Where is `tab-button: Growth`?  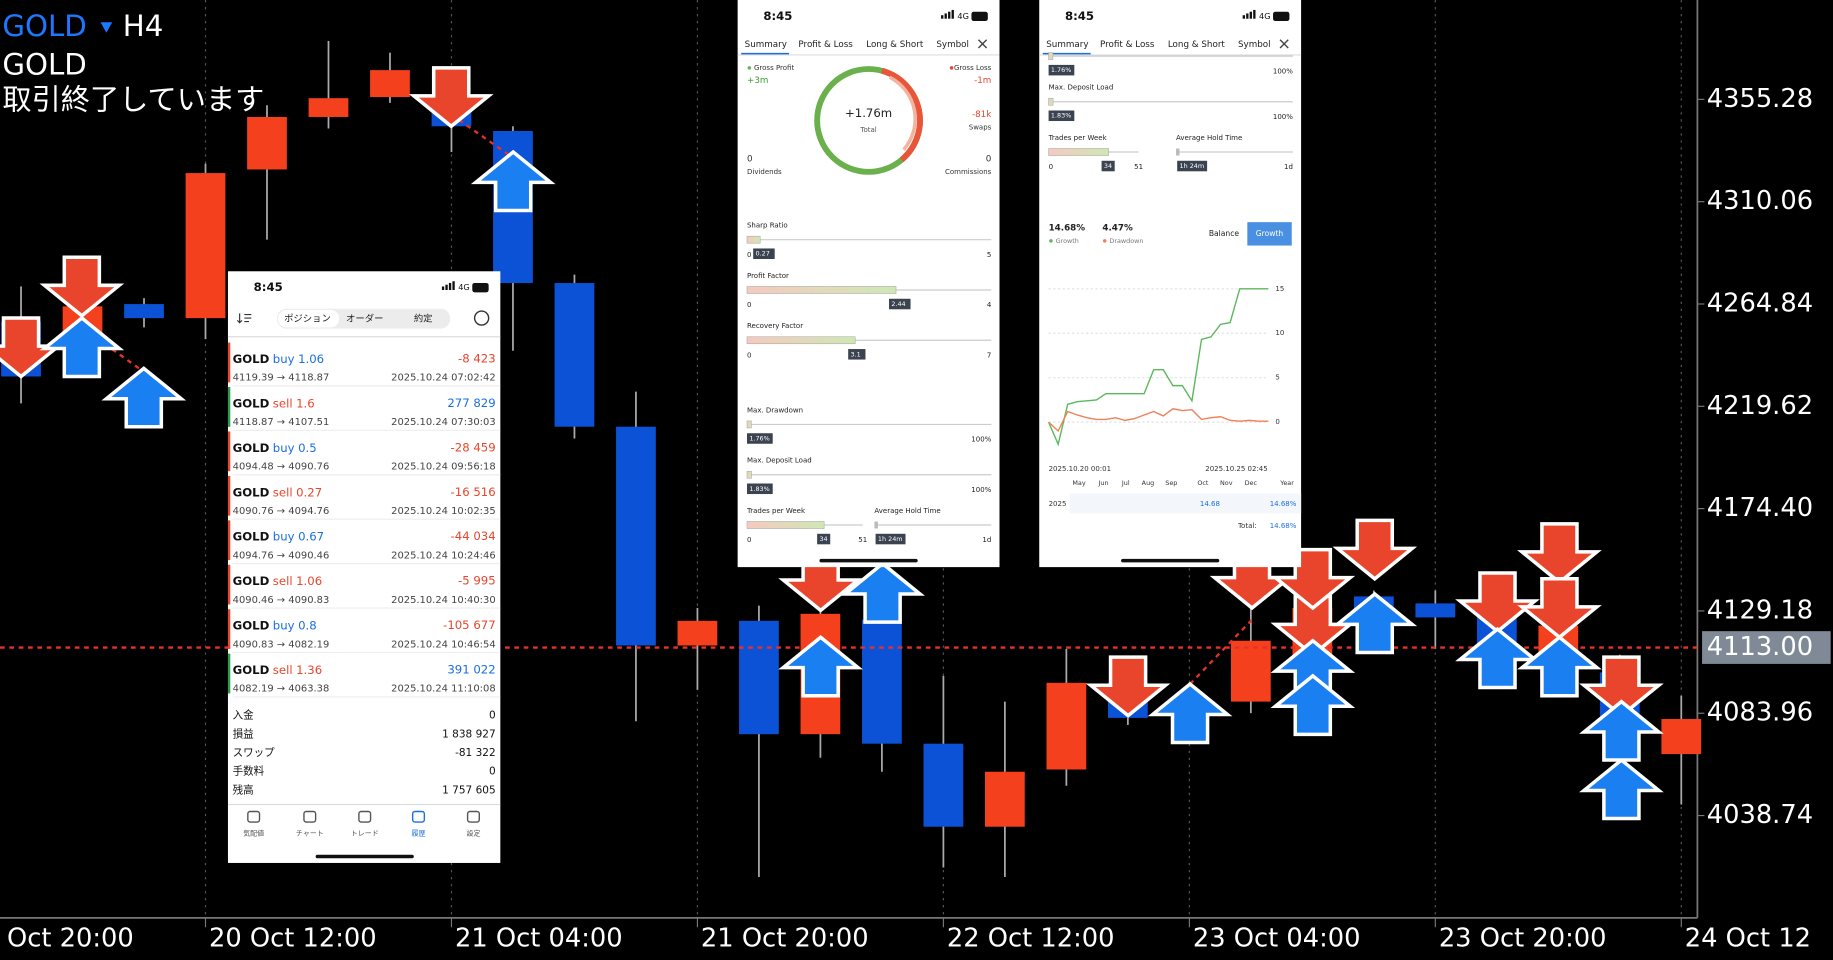 tab-button: Growth is located at coordinates (1270, 233).